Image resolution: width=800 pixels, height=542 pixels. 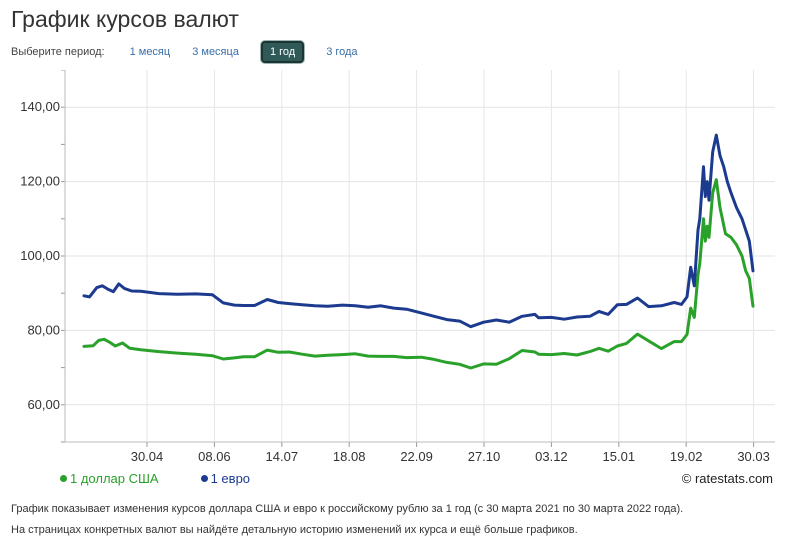 What do you see at coordinates (727, 478) in the screenshot?
I see `source-credit: © ratestats.com` at bounding box center [727, 478].